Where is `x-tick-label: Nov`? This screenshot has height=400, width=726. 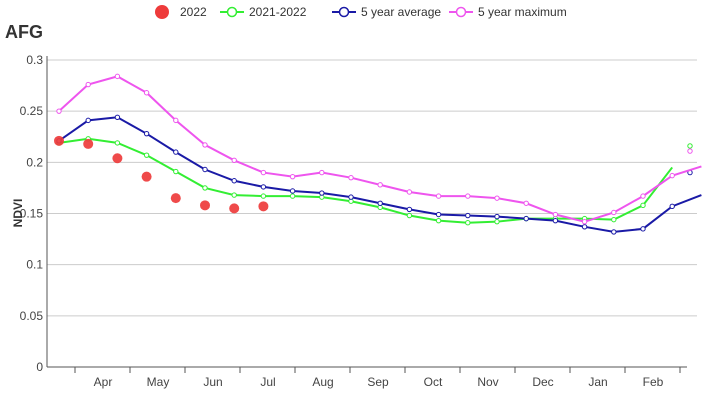
x-tick-label: Nov is located at coordinates (487, 382).